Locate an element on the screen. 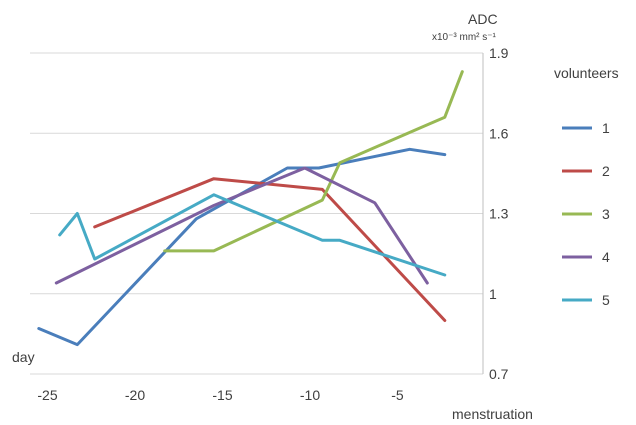 This screenshot has width=636, height=425. legend-label-2: 2 is located at coordinates (606, 171).